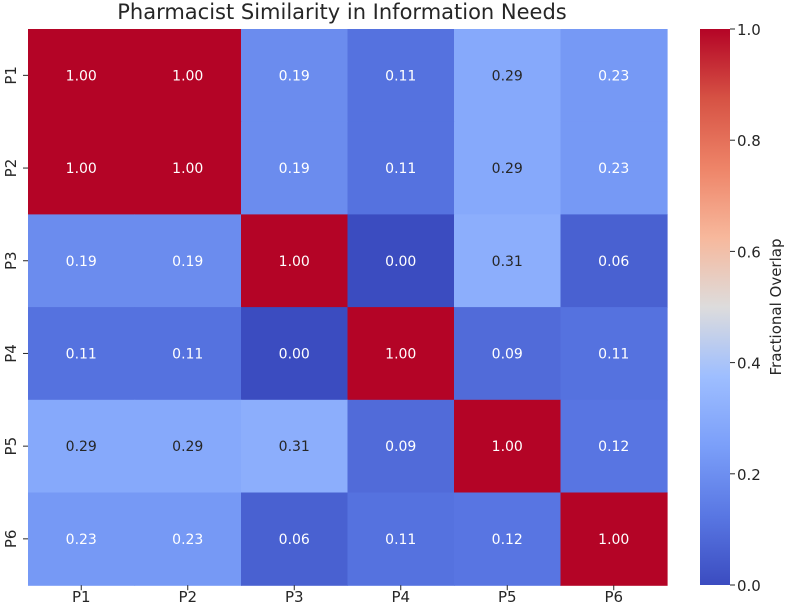 Image resolution: width=787 pixels, height=606 pixels. I want to click on colorbar-tick-label: 0.8, so click(749, 141).